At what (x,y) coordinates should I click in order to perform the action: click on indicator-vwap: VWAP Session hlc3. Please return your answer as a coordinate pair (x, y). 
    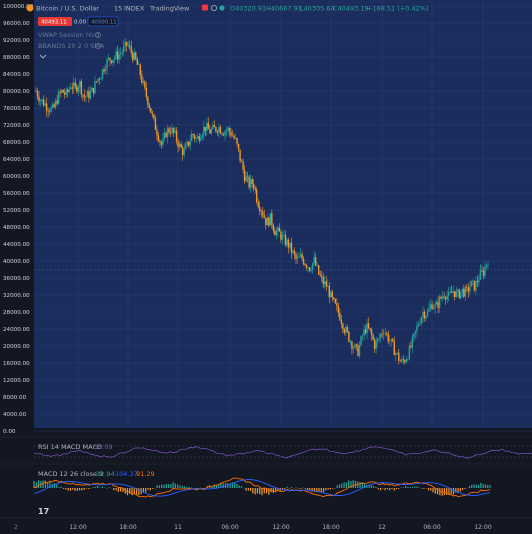
    Looking at the image, I should click on (68, 35).